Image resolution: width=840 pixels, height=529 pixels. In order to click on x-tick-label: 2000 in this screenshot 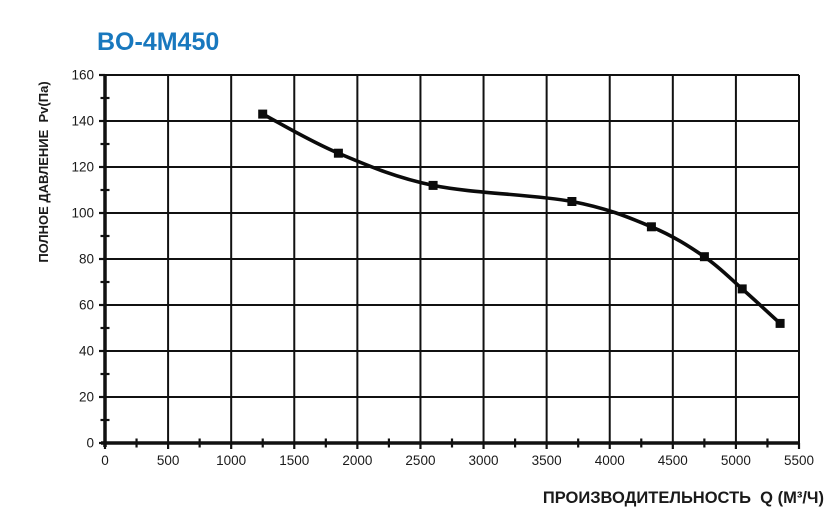, I will do `click(357, 460)`.